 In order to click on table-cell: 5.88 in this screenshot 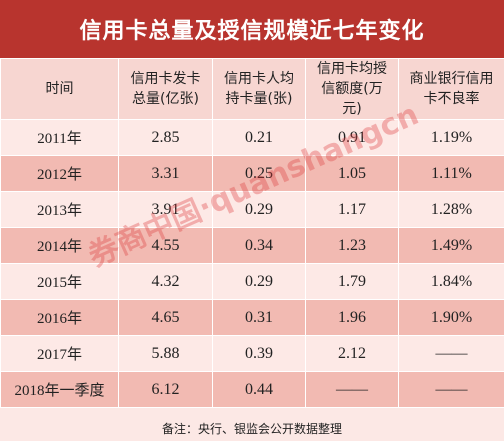, I will do `click(165, 353)`.